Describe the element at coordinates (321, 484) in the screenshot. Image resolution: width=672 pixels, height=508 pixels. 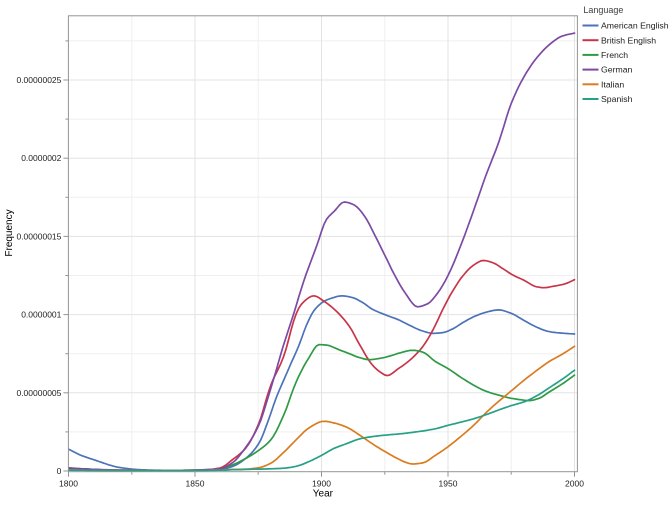
I see `svg-text: 1900` at that location.